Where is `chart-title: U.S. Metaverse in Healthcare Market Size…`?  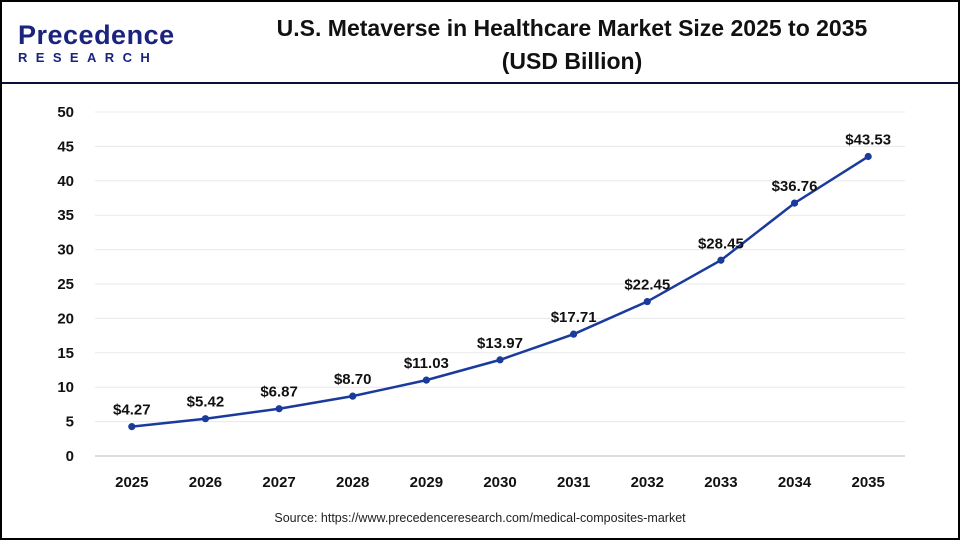
chart-title: U.S. Metaverse in Healthcare Market Size… is located at coordinates (572, 45).